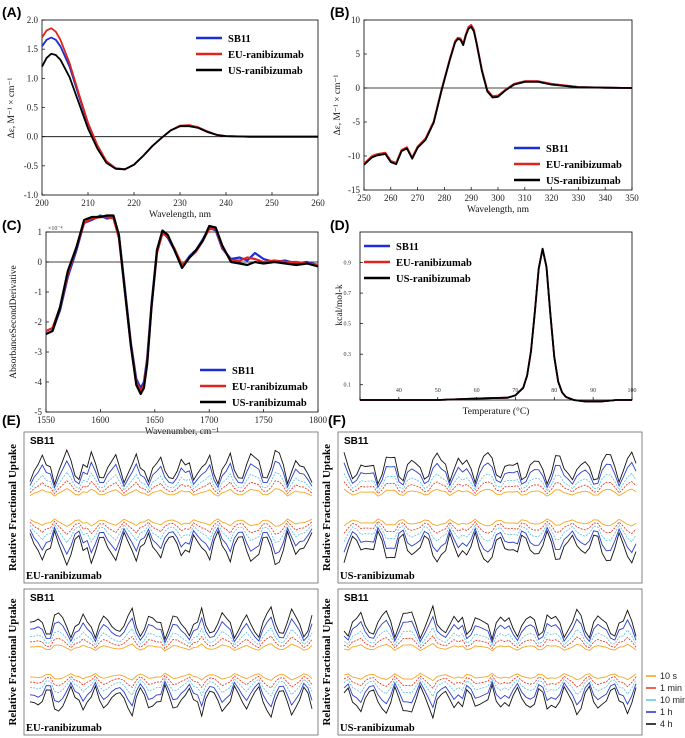  What do you see at coordinates (13, 661) in the screenshot?
I see `panel-e-lower-ylabel: Relative Fractional Uptake` at bounding box center [13, 661].